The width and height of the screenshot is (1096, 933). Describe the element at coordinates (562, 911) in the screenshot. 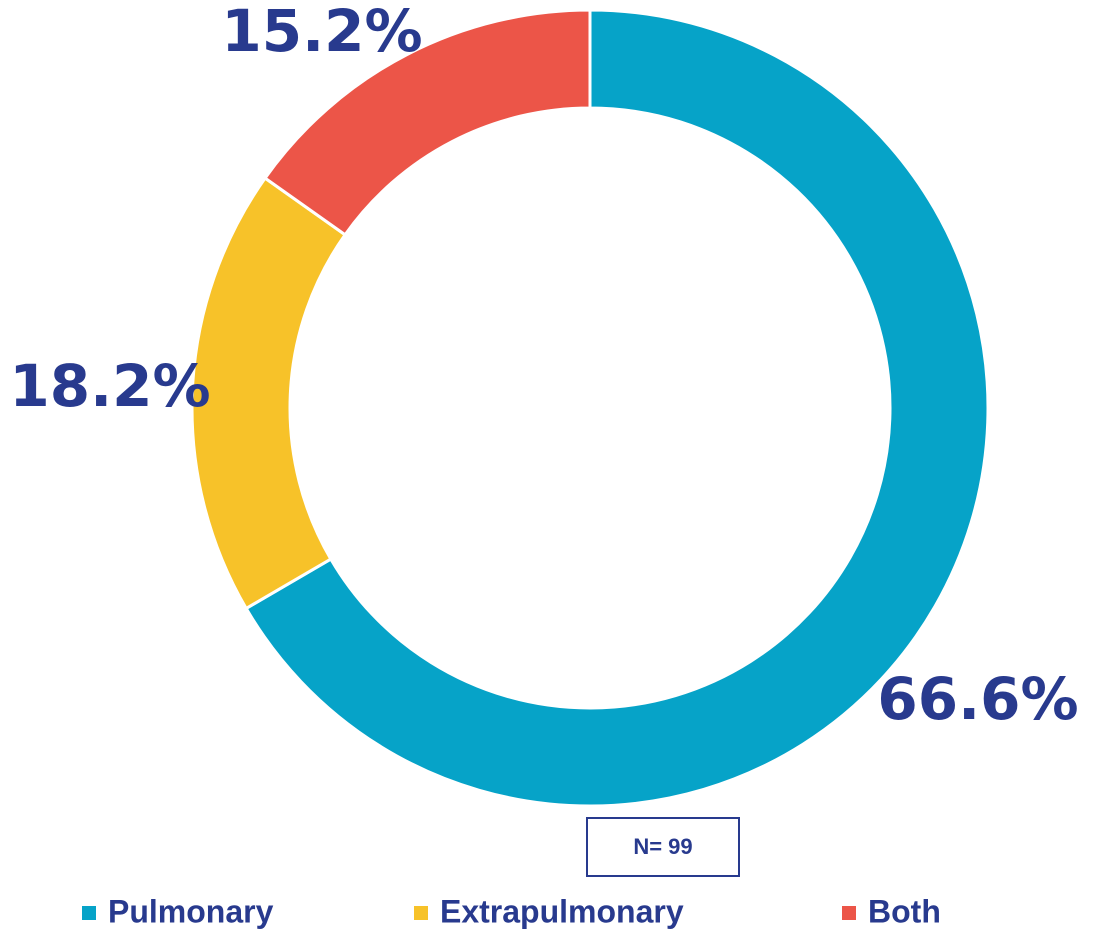

I see `legend-label: Extrapulmonary` at that location.